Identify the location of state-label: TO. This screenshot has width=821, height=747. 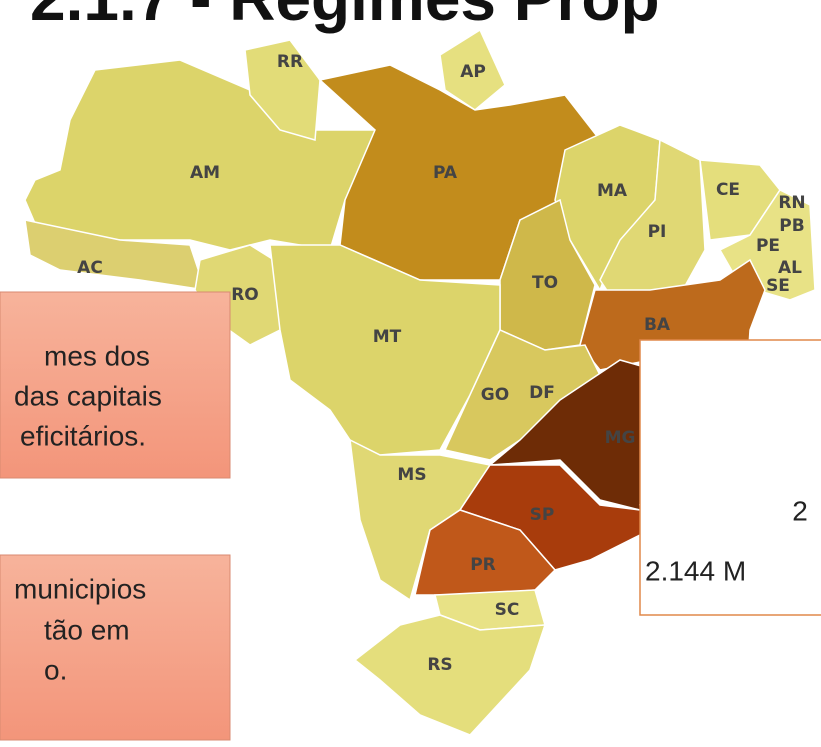
(545, 283).